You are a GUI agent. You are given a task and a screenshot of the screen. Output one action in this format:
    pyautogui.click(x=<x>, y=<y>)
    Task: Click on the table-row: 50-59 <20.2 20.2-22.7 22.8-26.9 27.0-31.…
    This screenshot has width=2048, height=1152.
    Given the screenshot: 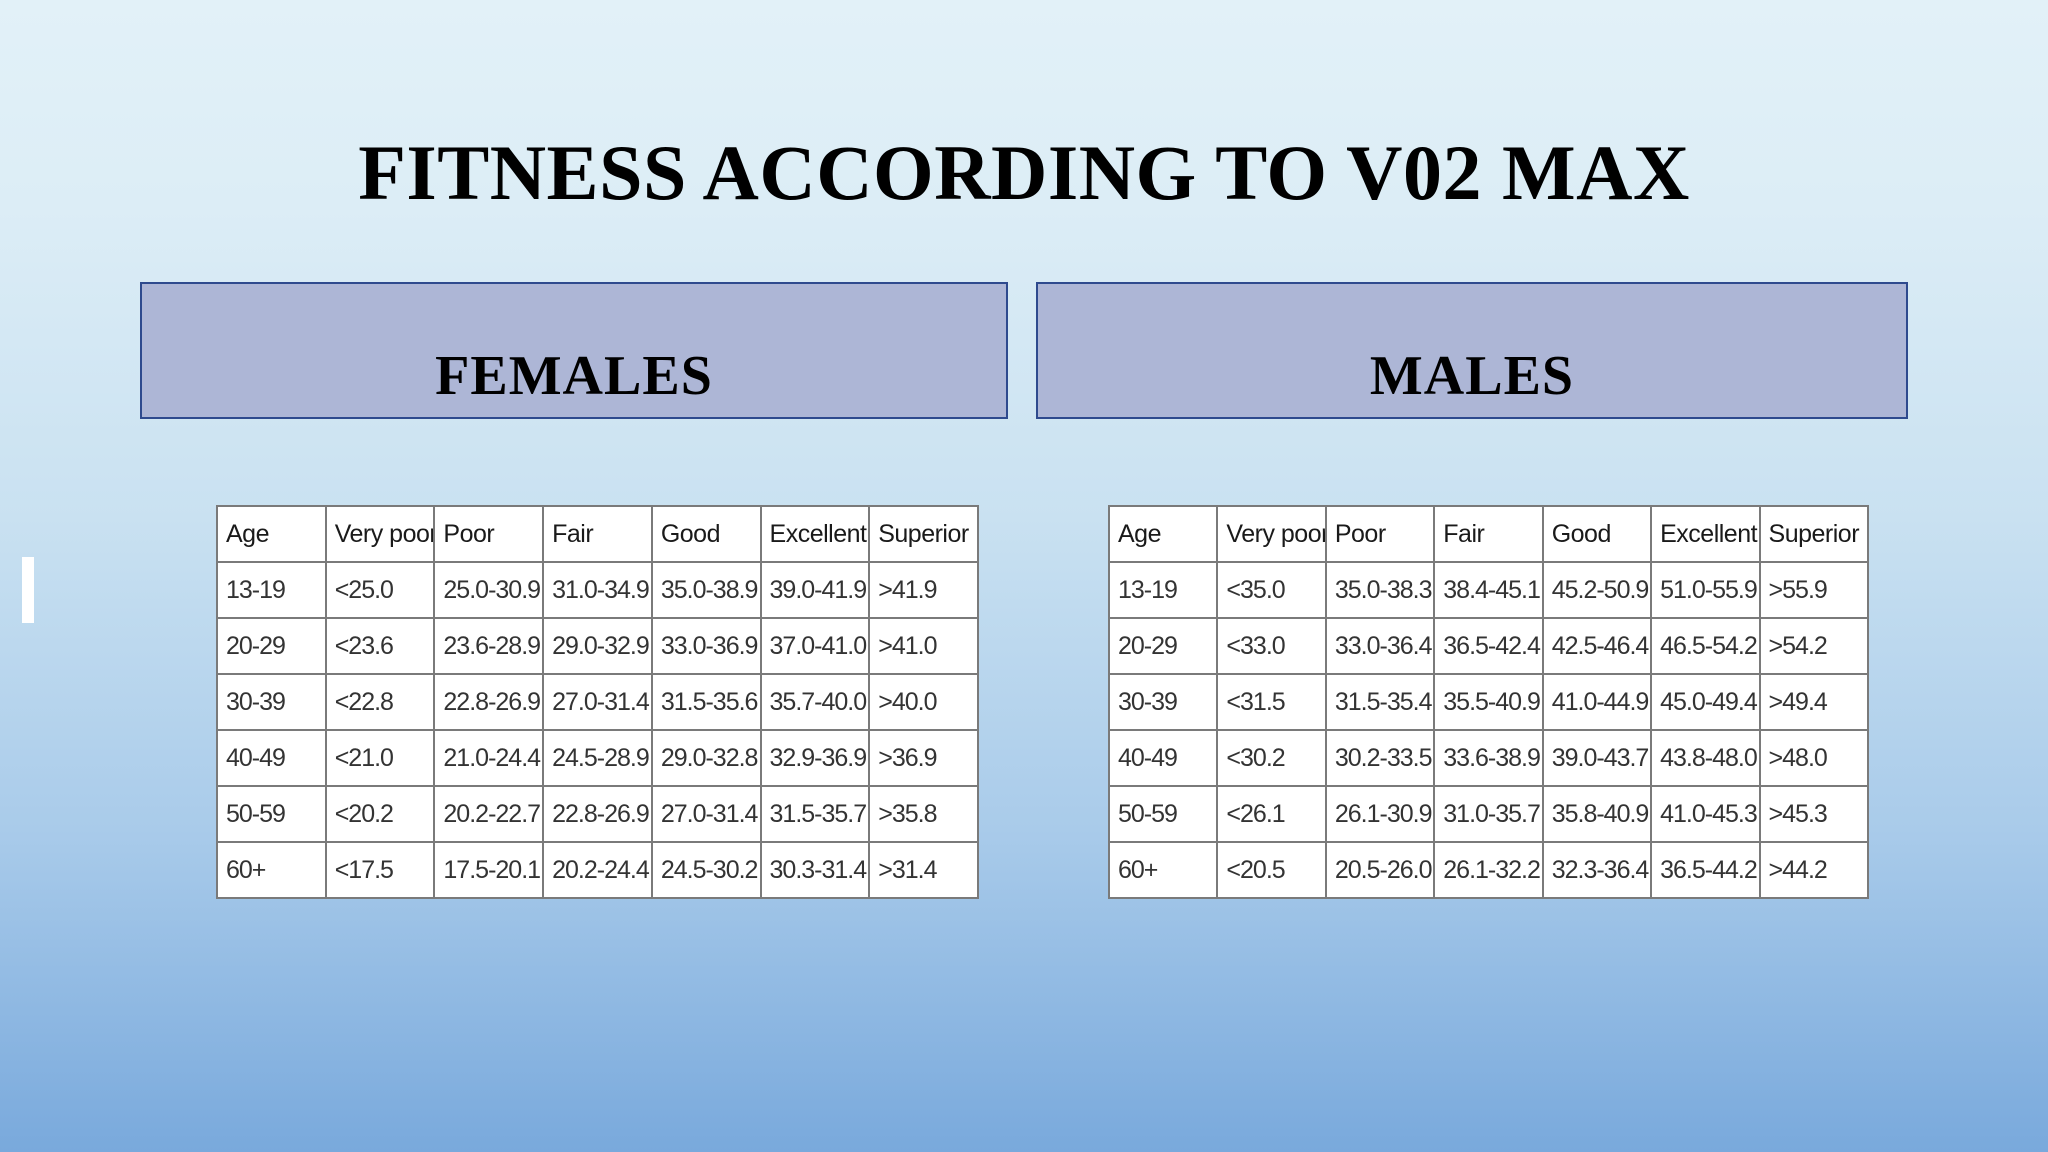 What is the action you would take?
    pyautogui.click(x=597, y=814)
    